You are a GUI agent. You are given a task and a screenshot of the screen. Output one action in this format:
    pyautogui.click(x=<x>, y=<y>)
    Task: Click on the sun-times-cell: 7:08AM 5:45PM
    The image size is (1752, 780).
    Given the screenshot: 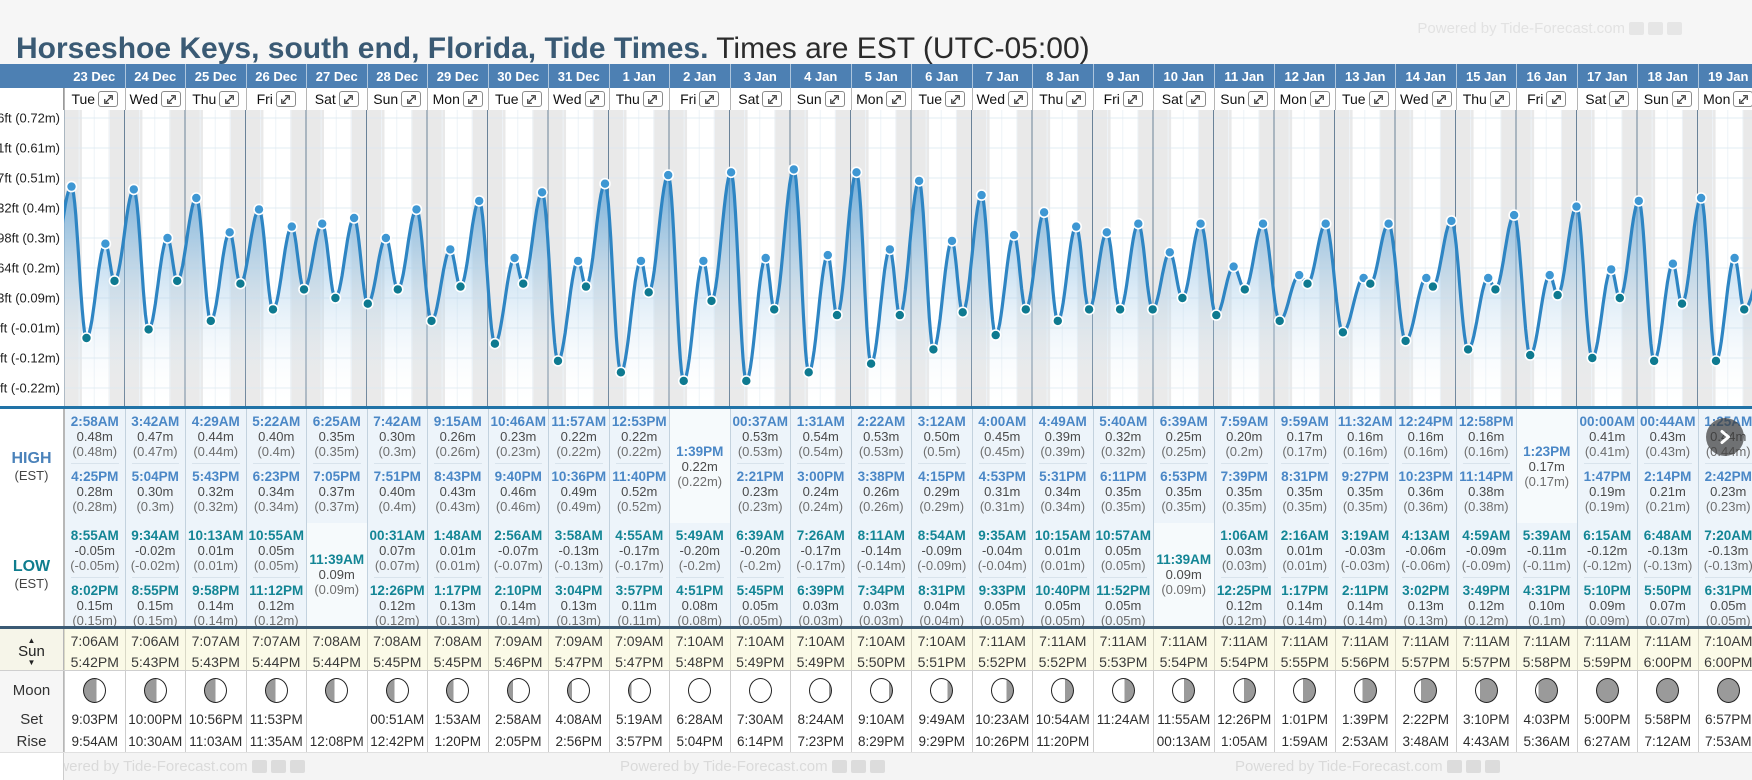 What is the action you would take?
    pyautogui.click(x=397, y=651)
    